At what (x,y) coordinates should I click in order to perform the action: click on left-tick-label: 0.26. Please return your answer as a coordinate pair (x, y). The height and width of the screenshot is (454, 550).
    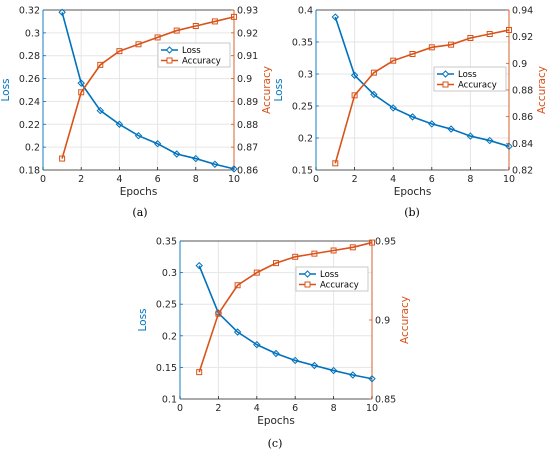
    Looking at the image, I should click on (29, 79).